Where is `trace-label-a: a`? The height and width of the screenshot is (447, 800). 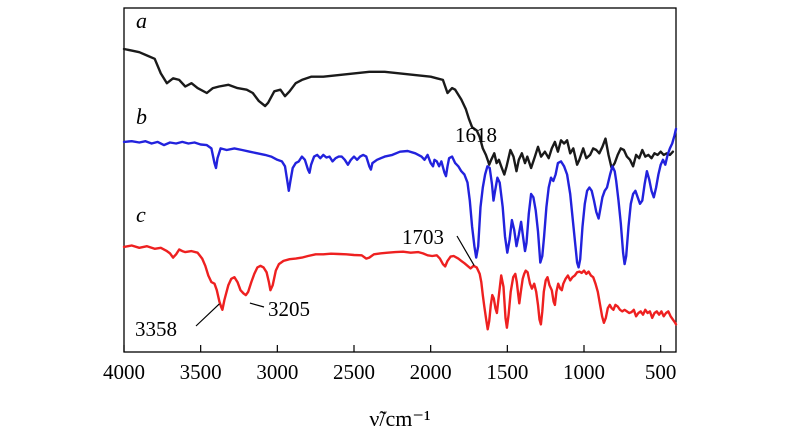 trace-label-a: a is located at coordinates (141, 20).